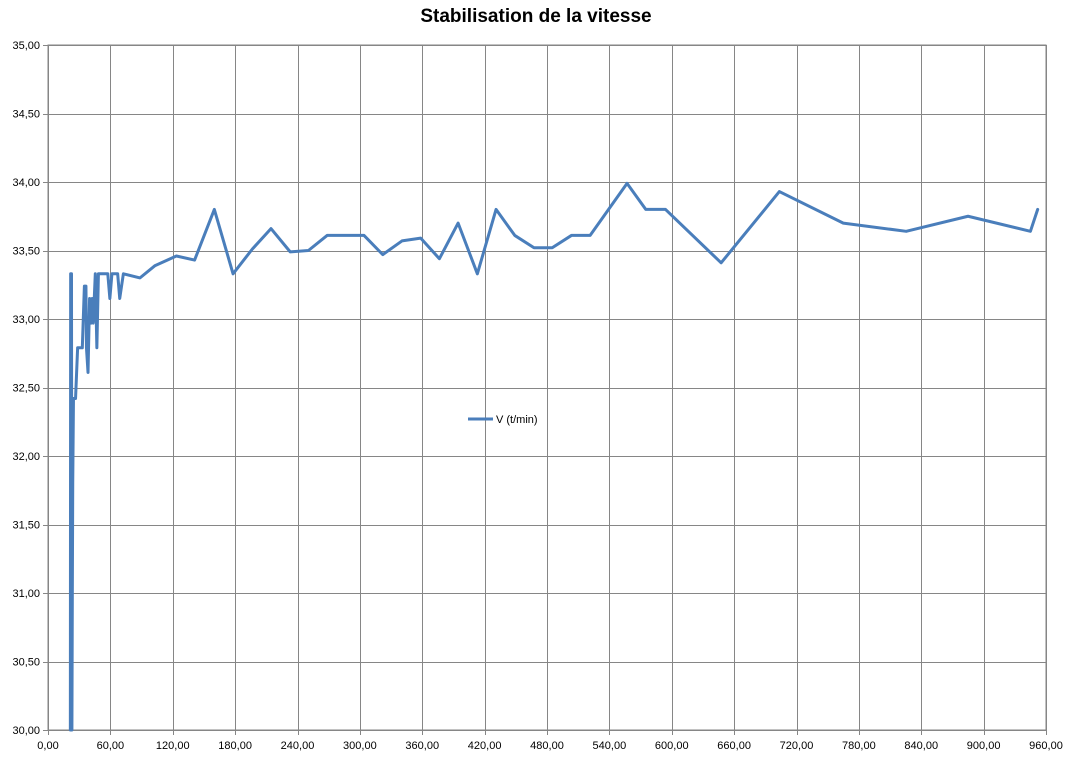 The height and width of the screenshot is (758, 1070). What do you see at coordinates (26, 663) in the screenshot?
I see `y-tick-label: 30,50` at bounding box center [26, 663].